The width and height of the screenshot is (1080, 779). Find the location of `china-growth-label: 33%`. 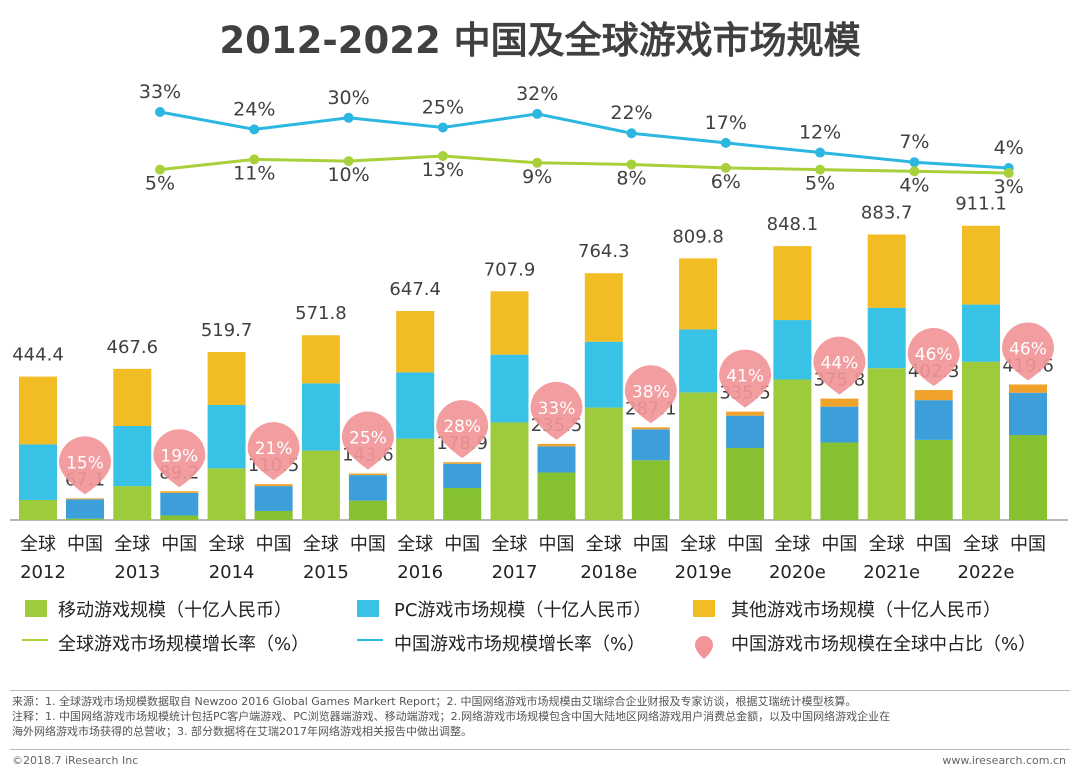

china-growth-label: 33% is located at coordinates (160, 92).